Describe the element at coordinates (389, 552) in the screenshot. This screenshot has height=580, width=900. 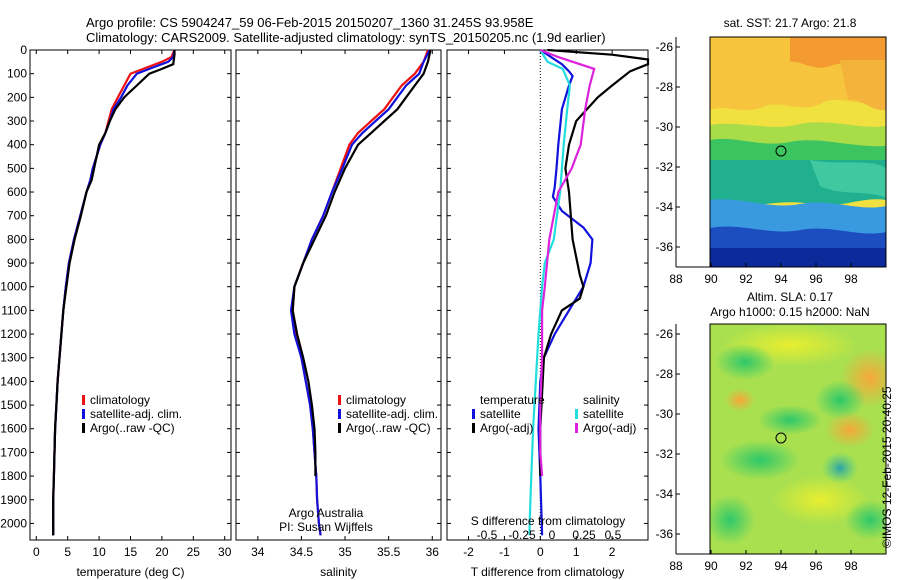
I see `x-tick-label: 35.5` at that location.